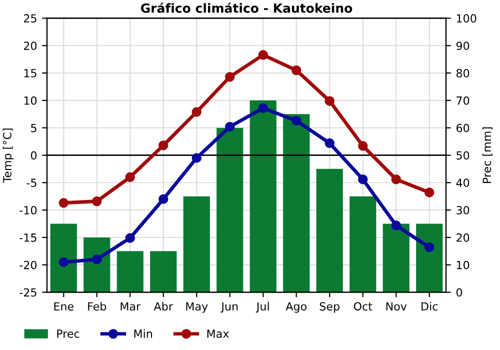 Image resolution: width=500 pixels, height=350 pixels. What do you see at coordinates (31, 183) in the screenshot?
I see `y-tick-label: -5` at bounding box center [31, 183].